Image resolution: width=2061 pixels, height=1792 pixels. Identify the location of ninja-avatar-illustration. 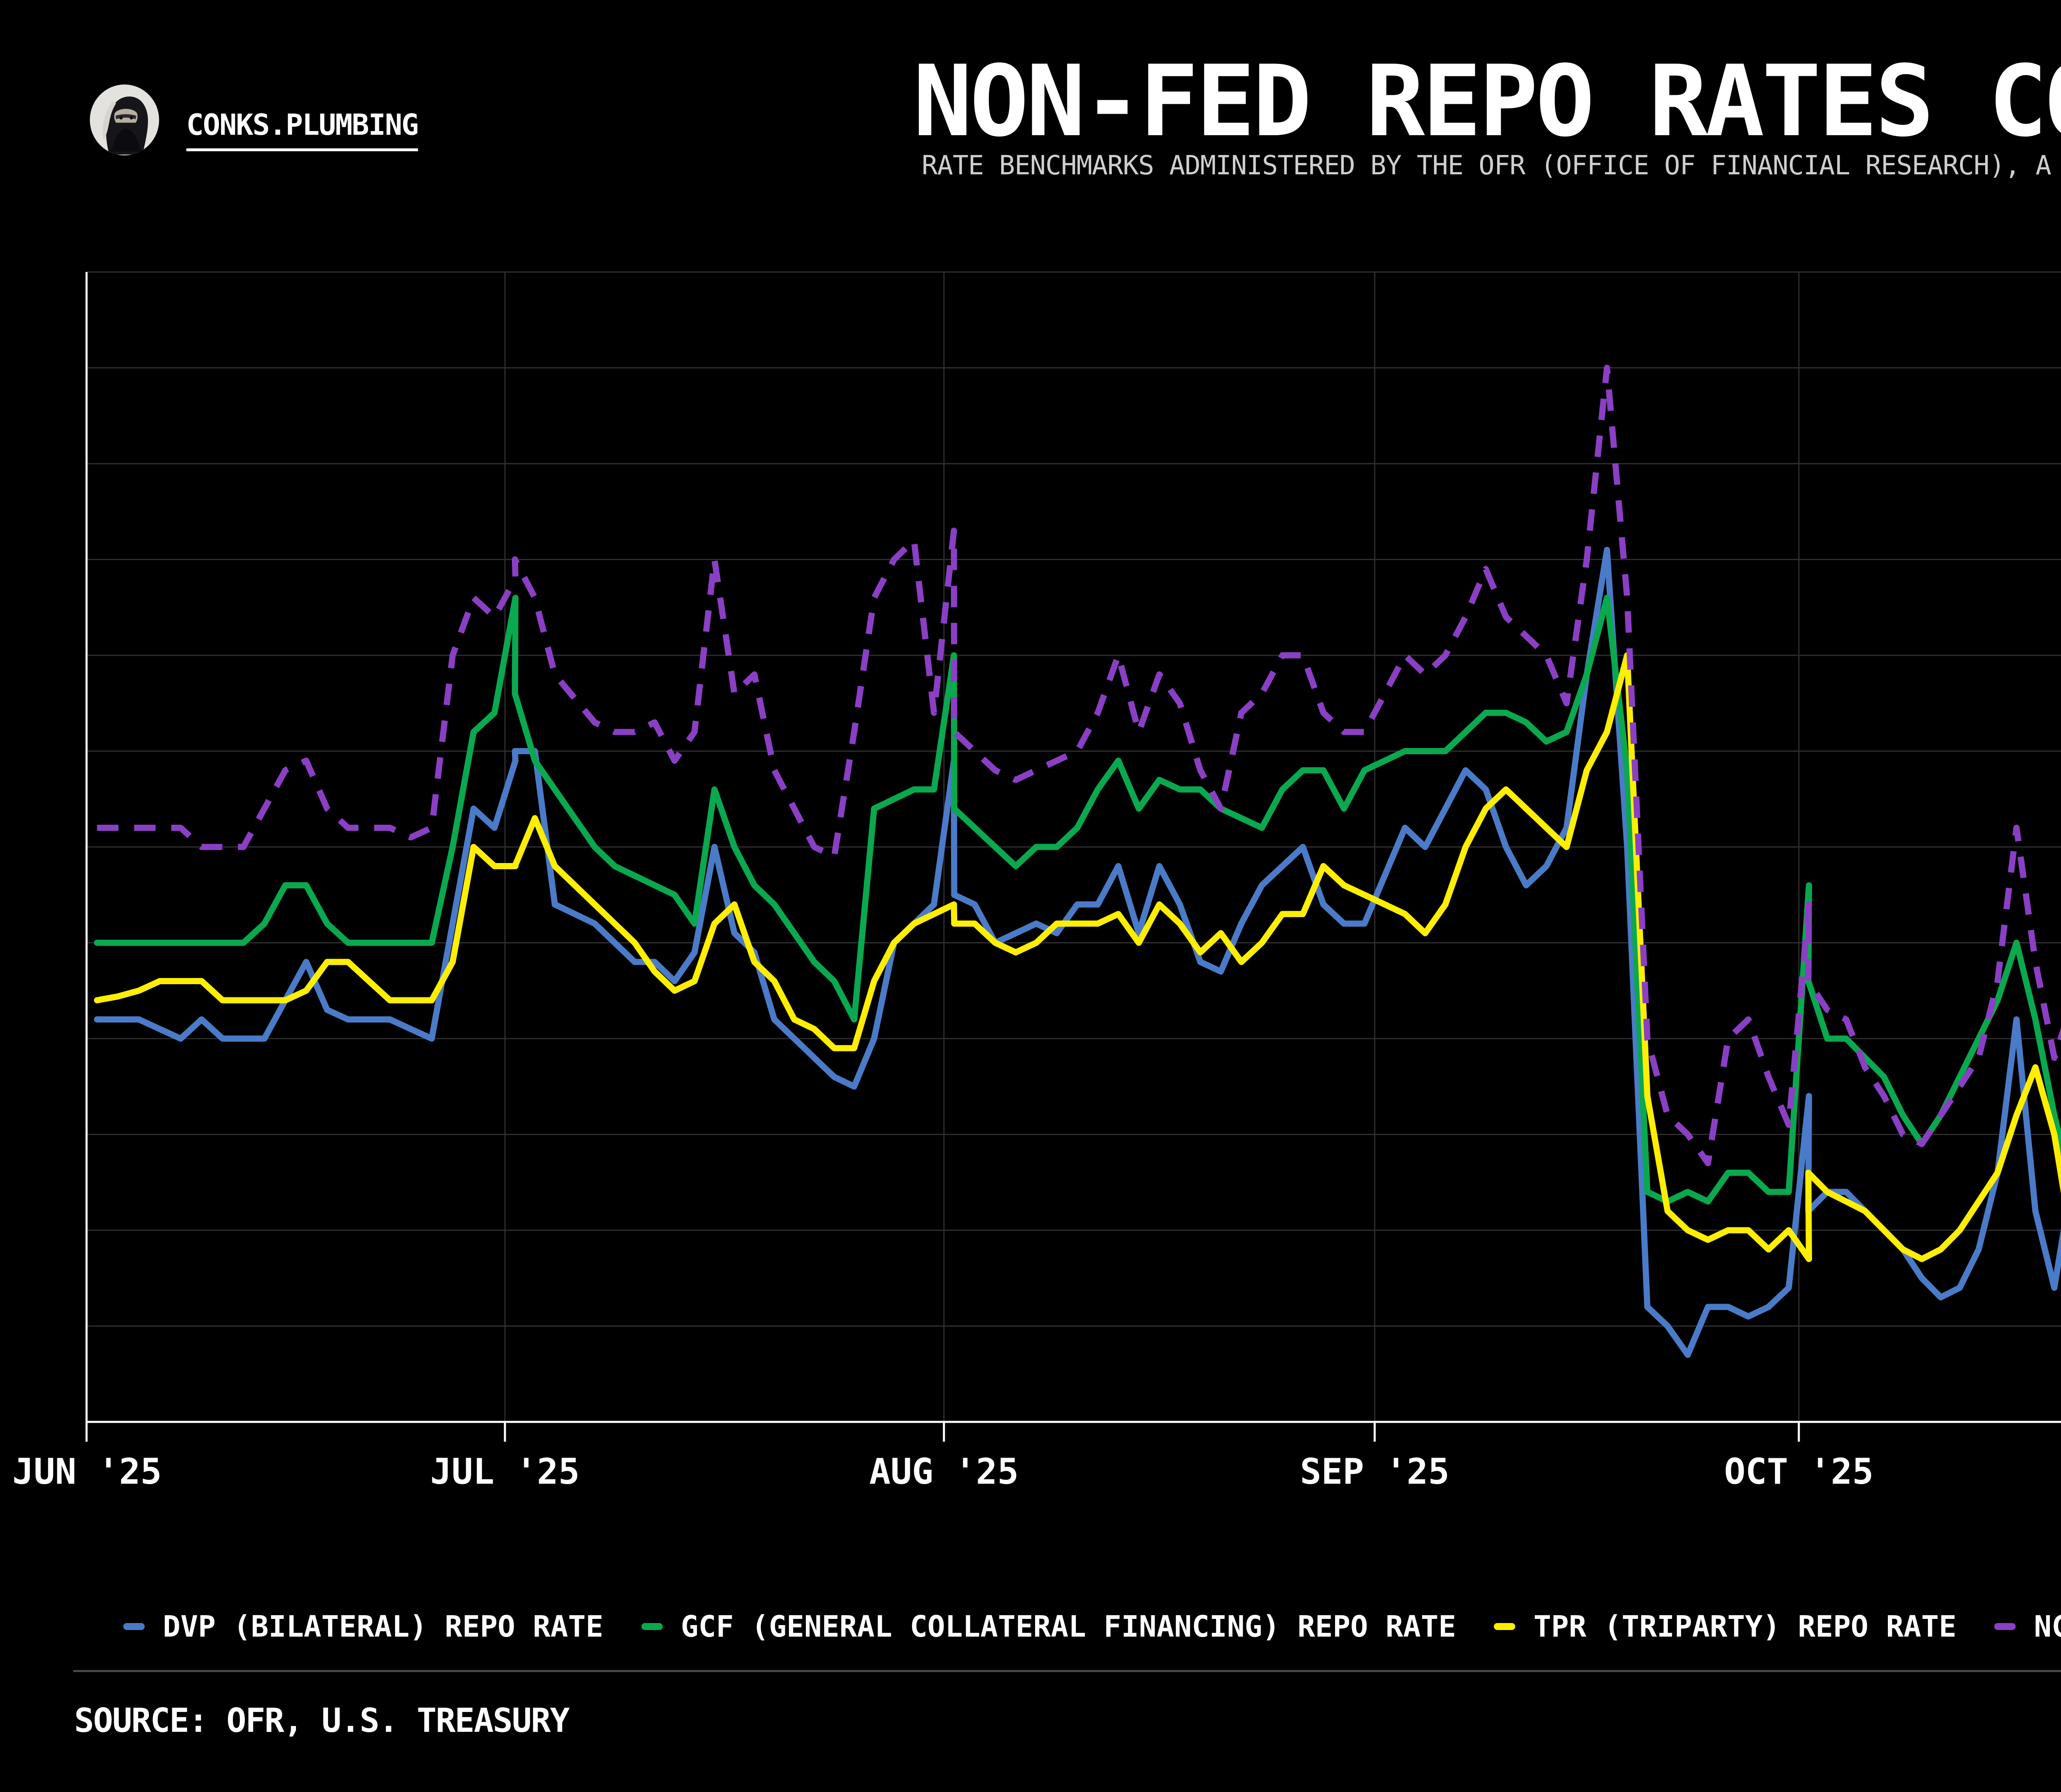
(124, 120).